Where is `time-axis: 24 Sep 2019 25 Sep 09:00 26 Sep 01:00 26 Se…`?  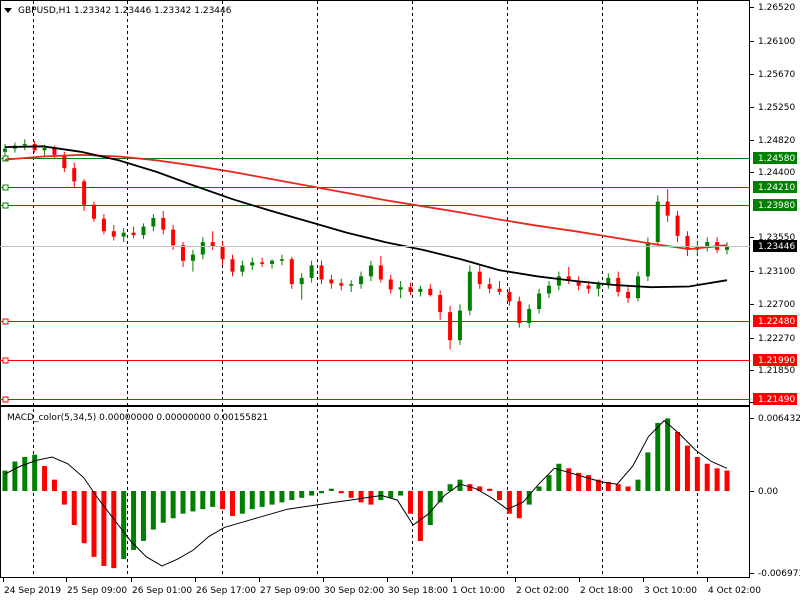
time-axis: 24 Sep 2019 25 Sep 09:00 26 Sep 01:00 26 Se… is located at coordinates (382, 587).